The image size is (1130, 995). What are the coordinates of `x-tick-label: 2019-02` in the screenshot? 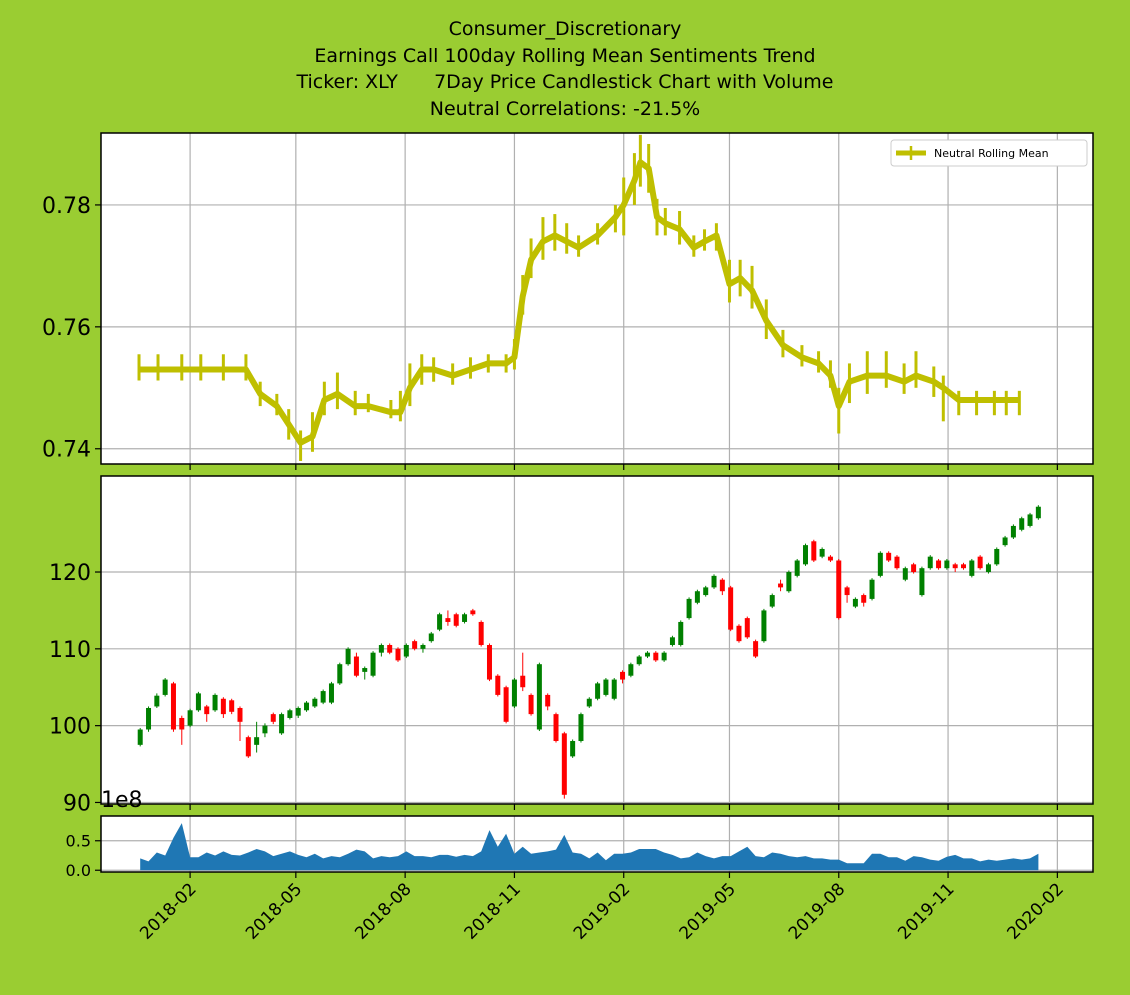 It's located at (602, 911).